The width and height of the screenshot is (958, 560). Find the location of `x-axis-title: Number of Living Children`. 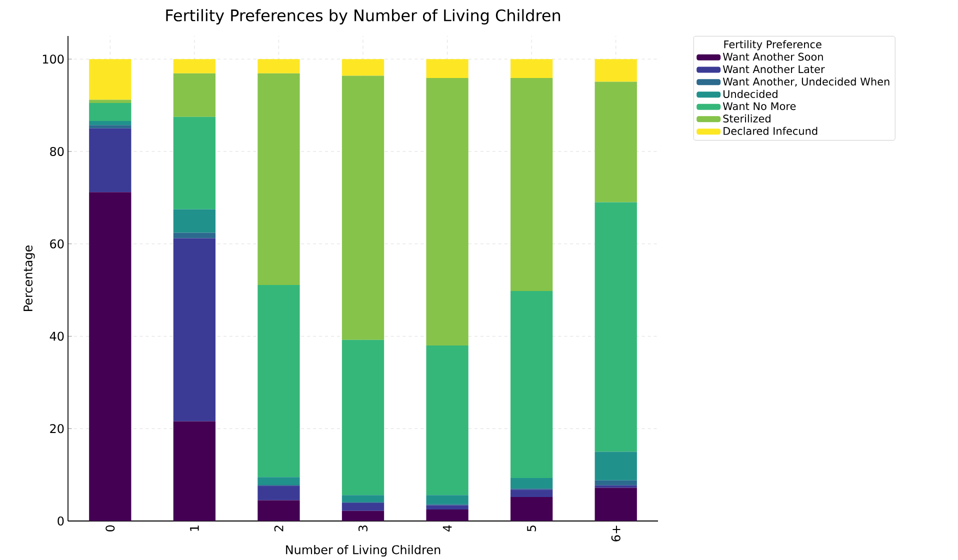

x-axis-title: Number of Living Children is located at coordinates (363, 551).